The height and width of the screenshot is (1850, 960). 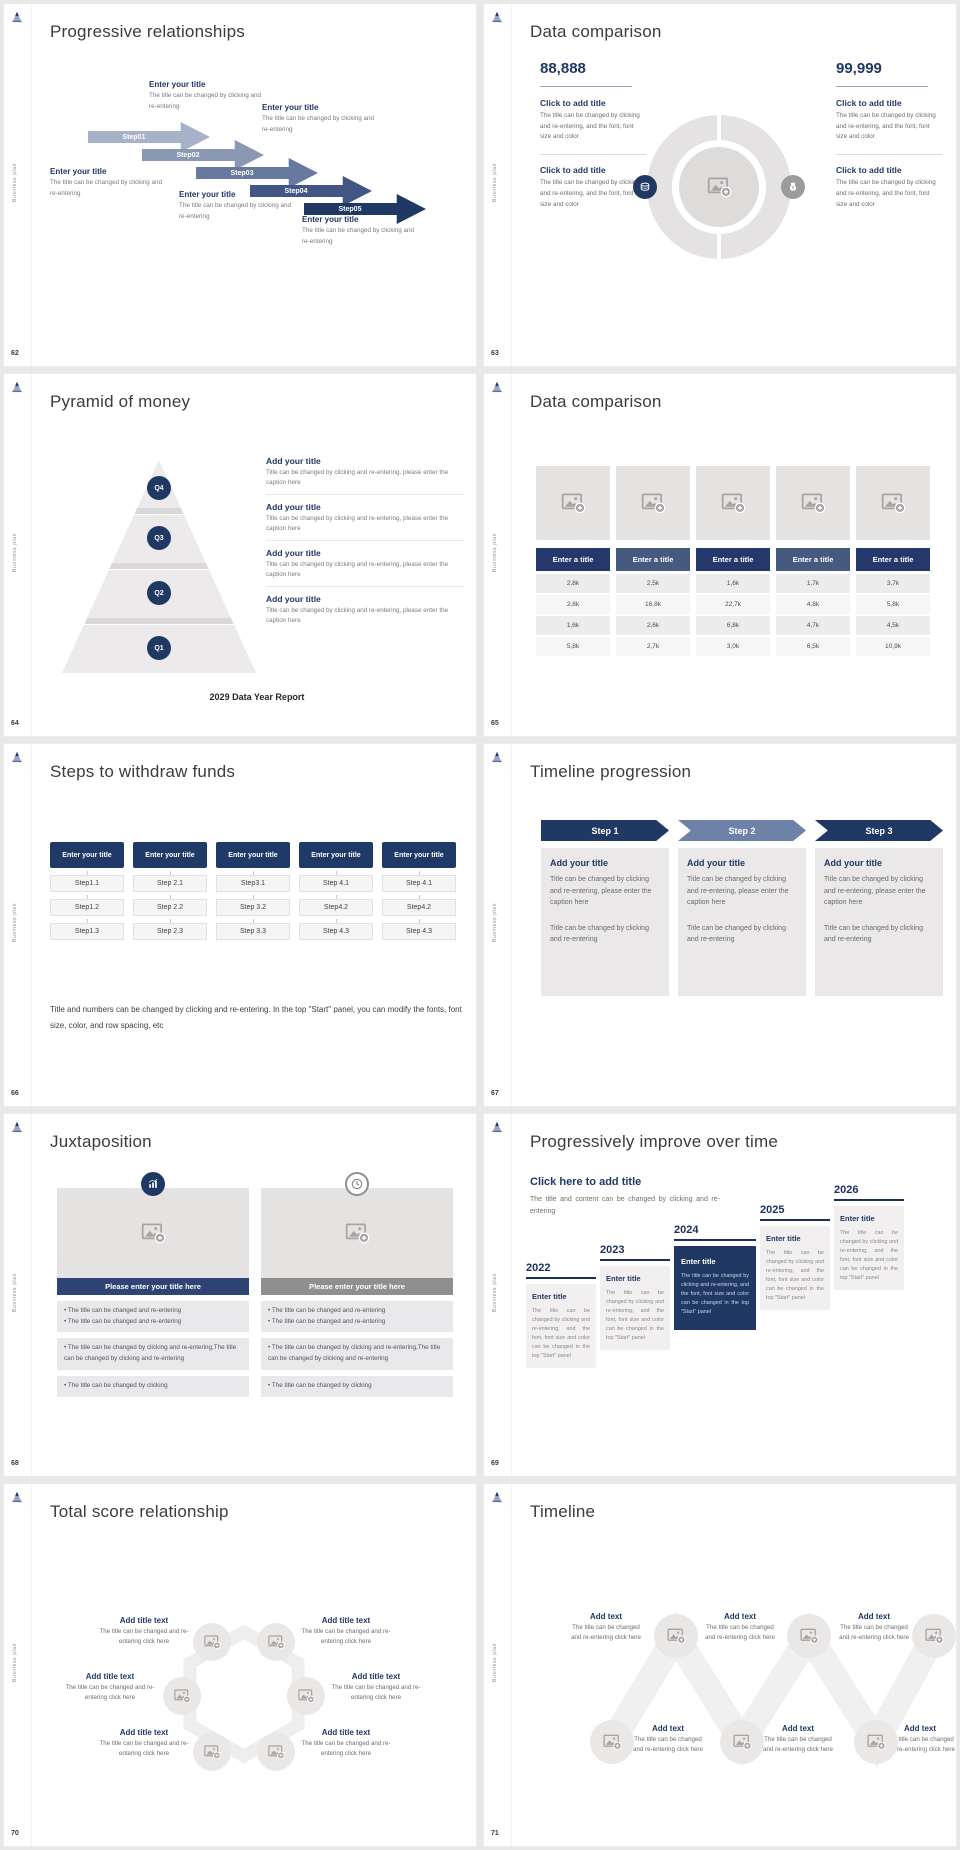 I want to click on money-bag-icon, so click(x=793, y=187).